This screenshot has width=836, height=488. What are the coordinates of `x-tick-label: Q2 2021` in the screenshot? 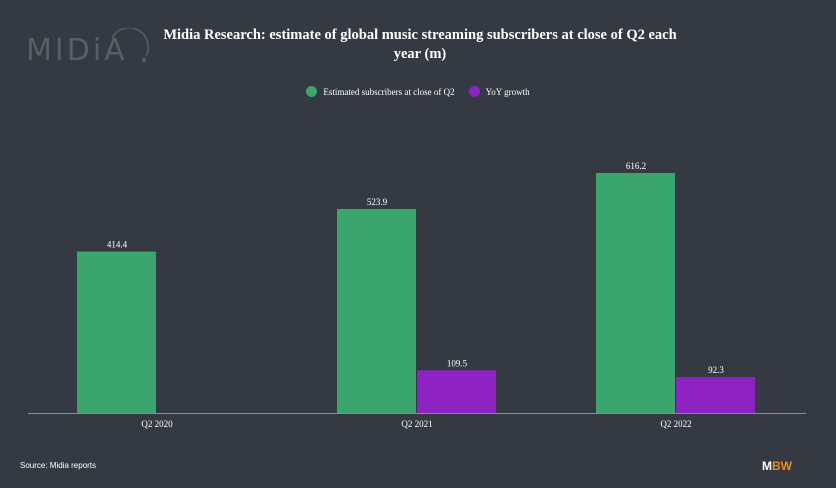 It's located at (416, 424).